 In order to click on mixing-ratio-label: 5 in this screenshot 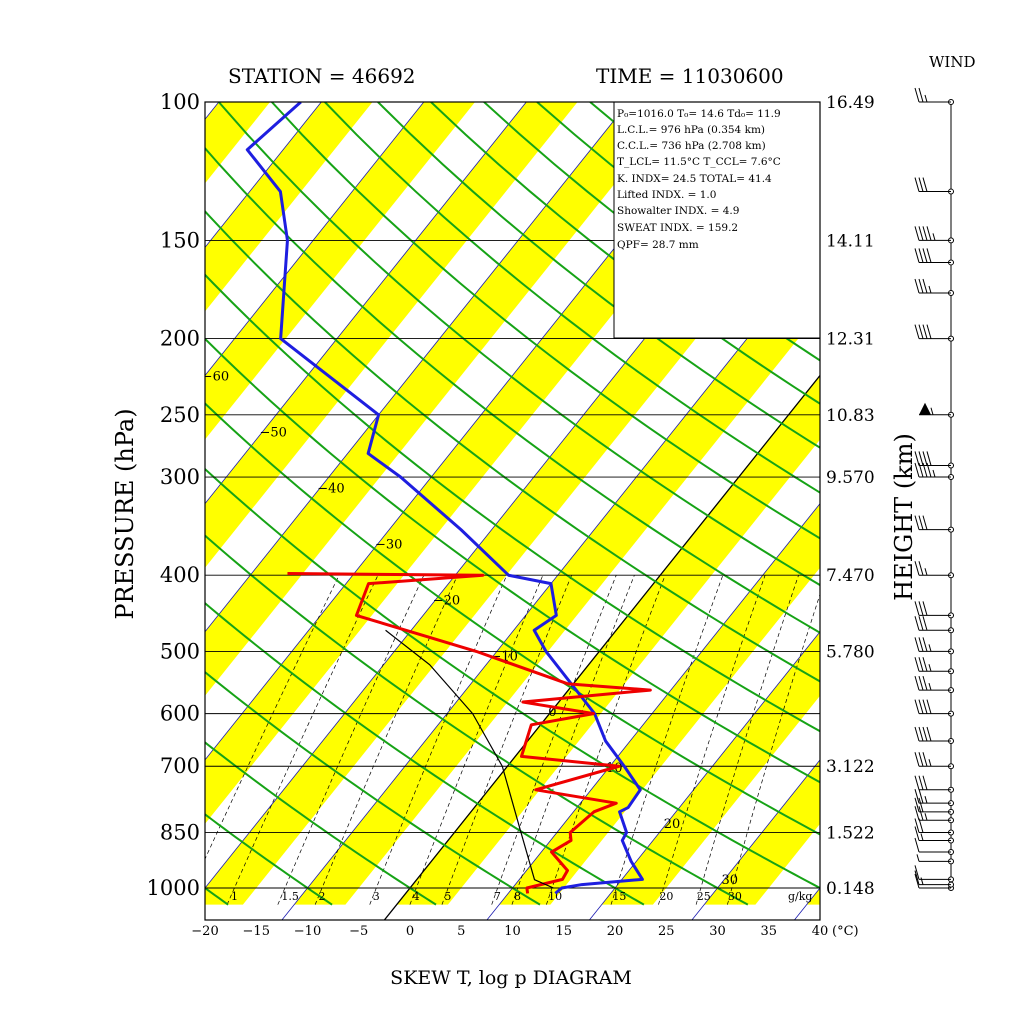, I will do `click(447, 896)`.